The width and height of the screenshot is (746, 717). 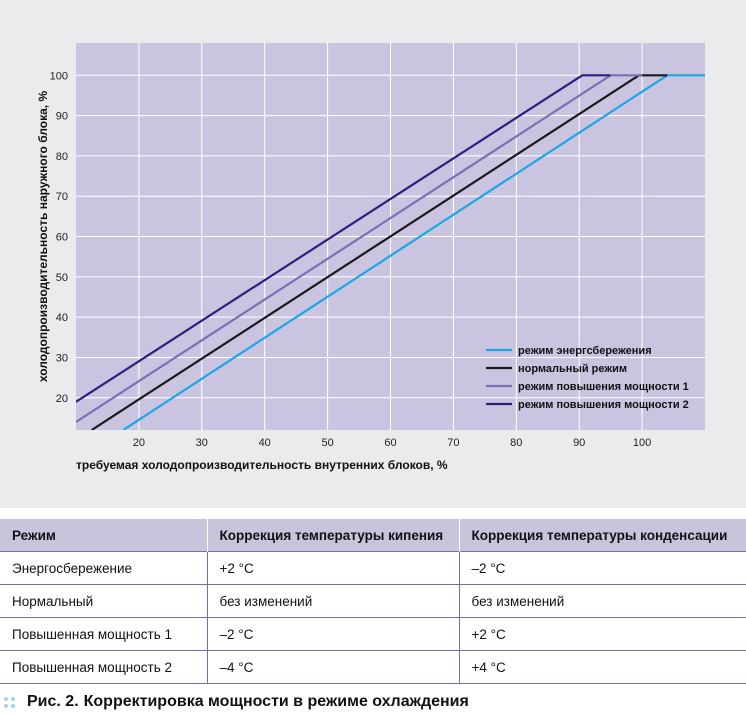 I want to click on x-tick-label: 80, so click(x=516, y=443).